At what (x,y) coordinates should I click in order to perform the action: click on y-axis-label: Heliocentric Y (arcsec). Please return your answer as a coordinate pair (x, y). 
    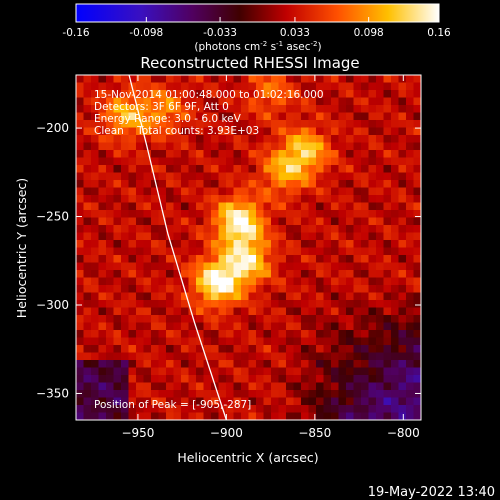
    Looking at the image, I should click on (21, 248).